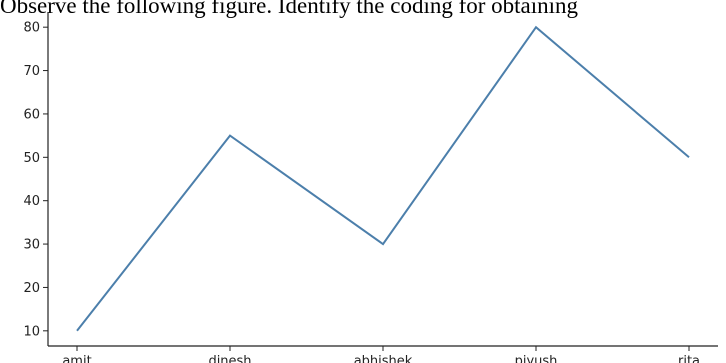 The height and width of the screenshot is (363, 726). Describe the element at coordinates (229, 358) in the screenshot. I see `x-tick-label: dinesh` at that location.